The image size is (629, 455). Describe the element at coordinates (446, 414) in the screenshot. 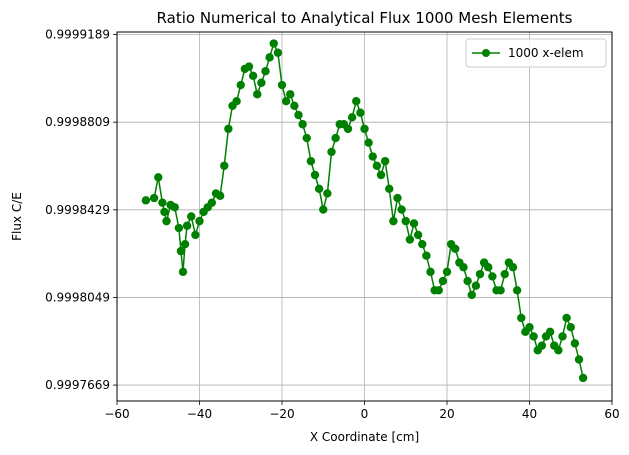

I see `x-tick-label: 20` at that location.